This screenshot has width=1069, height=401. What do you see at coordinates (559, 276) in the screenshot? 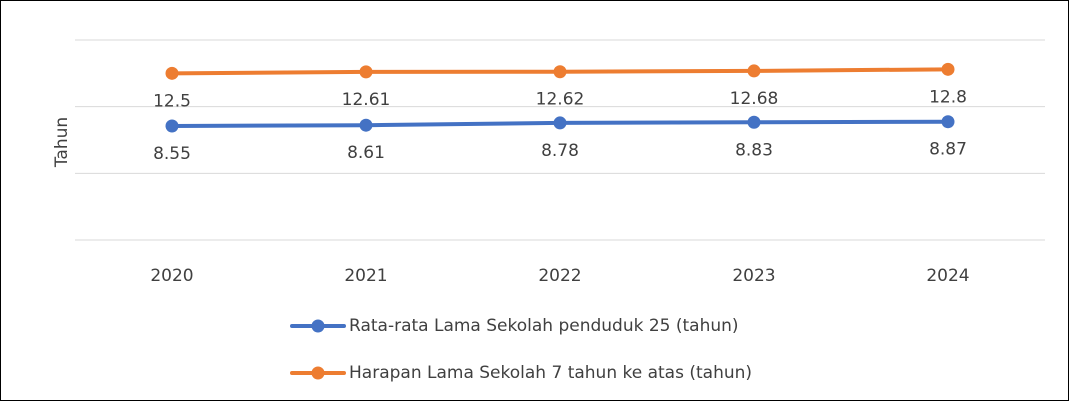
I see `x-tick-label: 2022` at bounding box center [559, 276].